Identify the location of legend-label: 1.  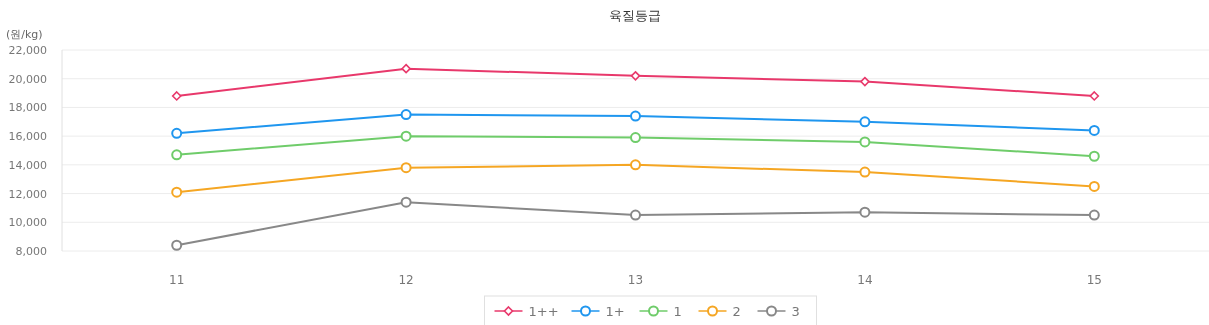
(677, 311).